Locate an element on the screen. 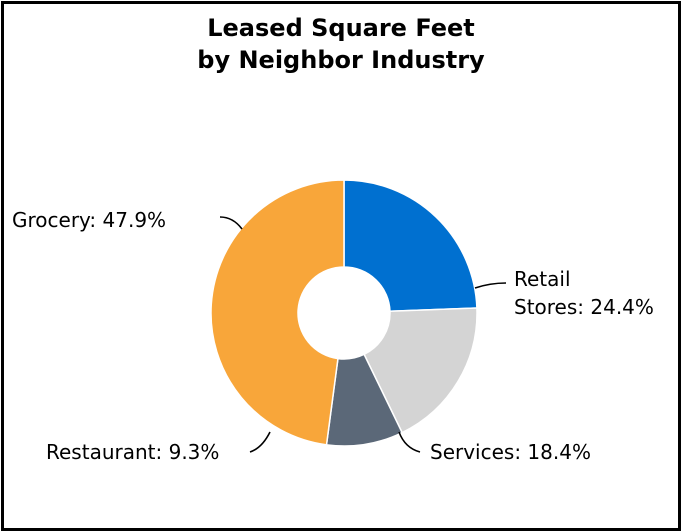  leader-retail-stores is located at coordinates (490, 285).